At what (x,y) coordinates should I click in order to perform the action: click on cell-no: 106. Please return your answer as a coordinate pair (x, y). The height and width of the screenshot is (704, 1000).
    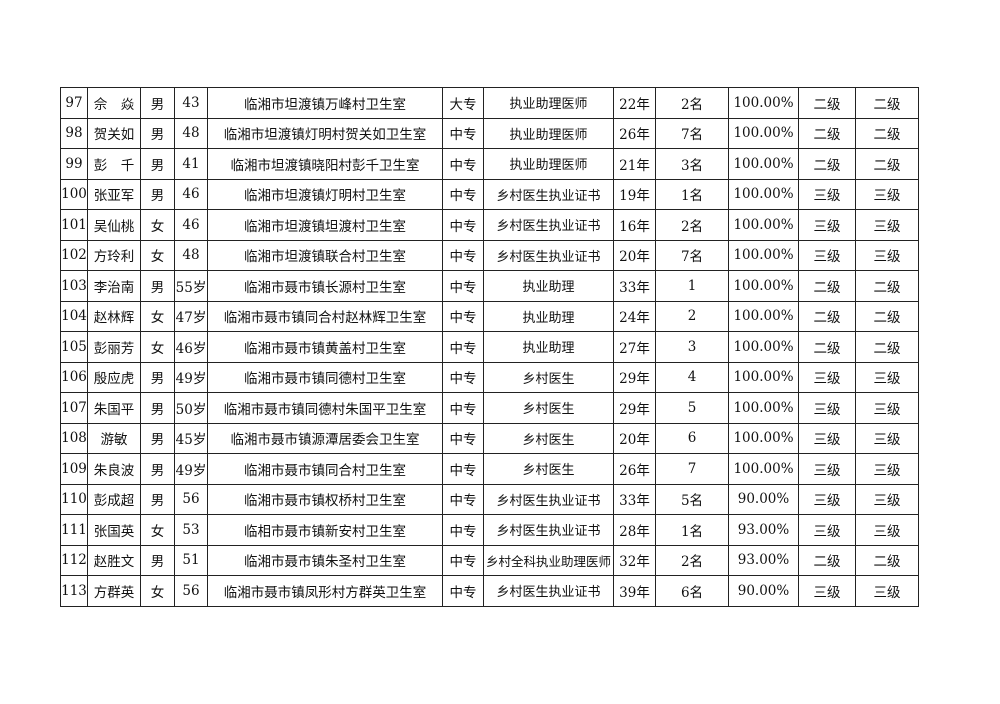
    Looking at the image, I should click on (74, 377).